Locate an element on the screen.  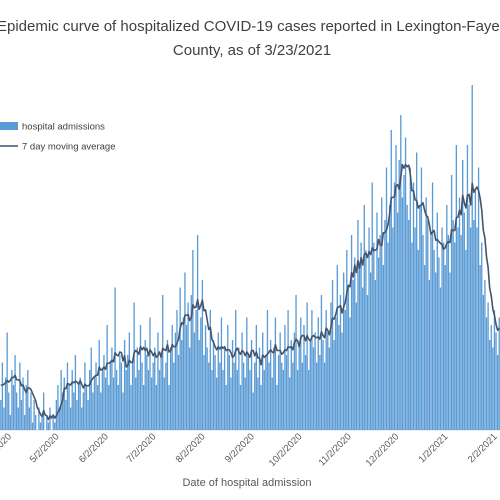
legend-label: hospital admissions is located at coordinates (63, 127).